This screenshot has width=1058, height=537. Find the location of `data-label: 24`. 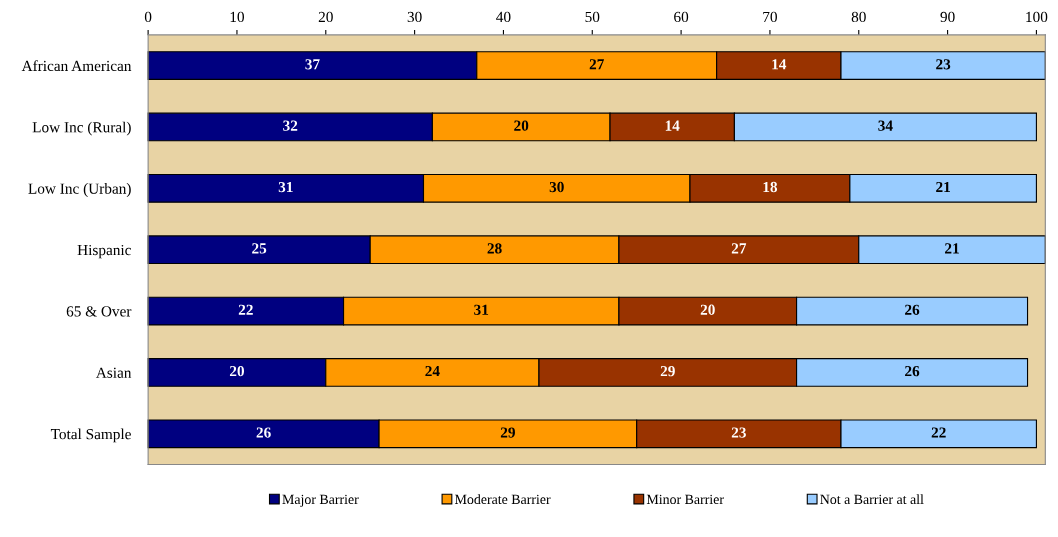

data-label: 24 is located at coordinates (432, 371).